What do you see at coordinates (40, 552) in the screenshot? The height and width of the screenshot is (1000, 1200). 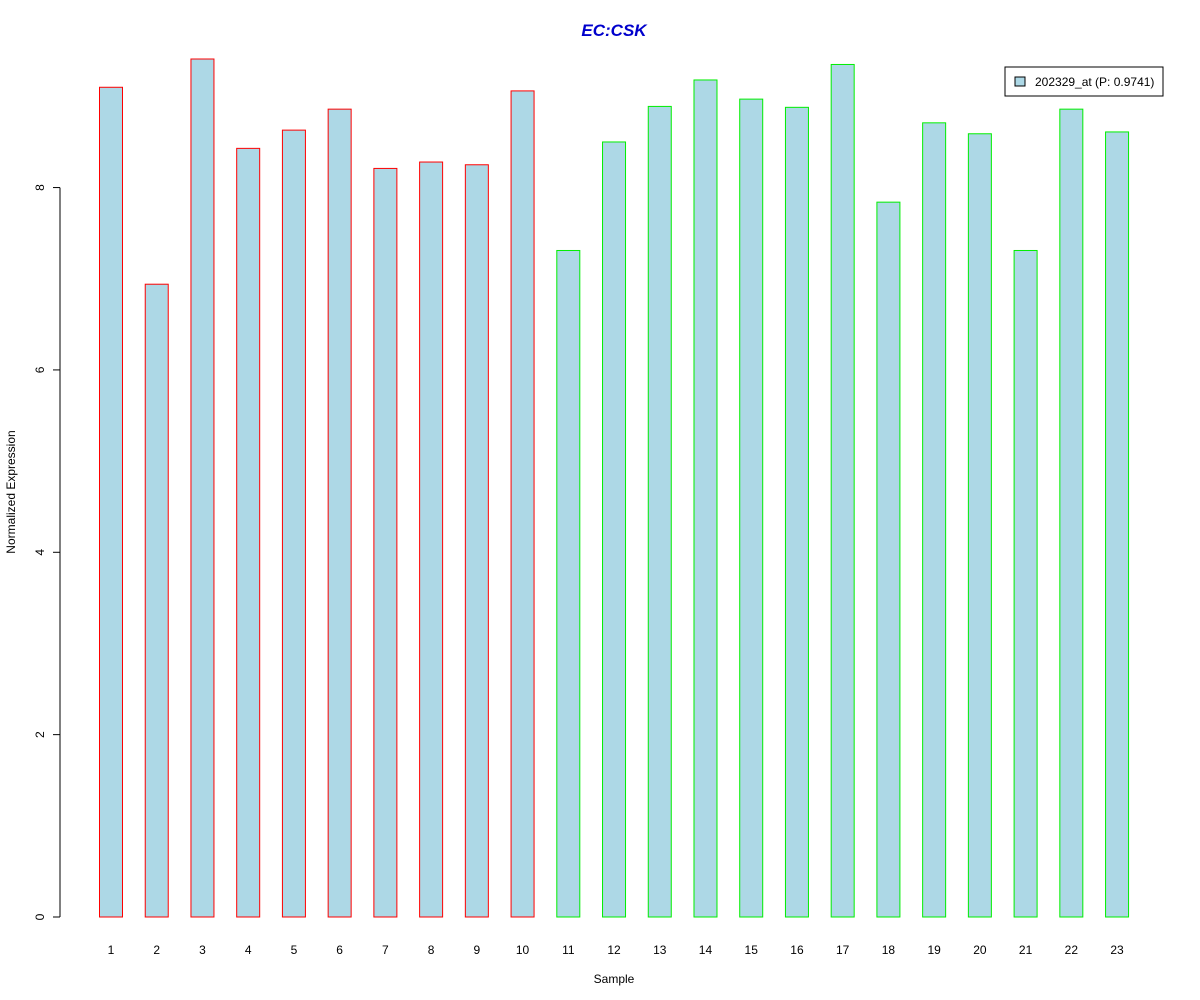 I see `y-tick-label: 4` at bounding box center [40, 552].